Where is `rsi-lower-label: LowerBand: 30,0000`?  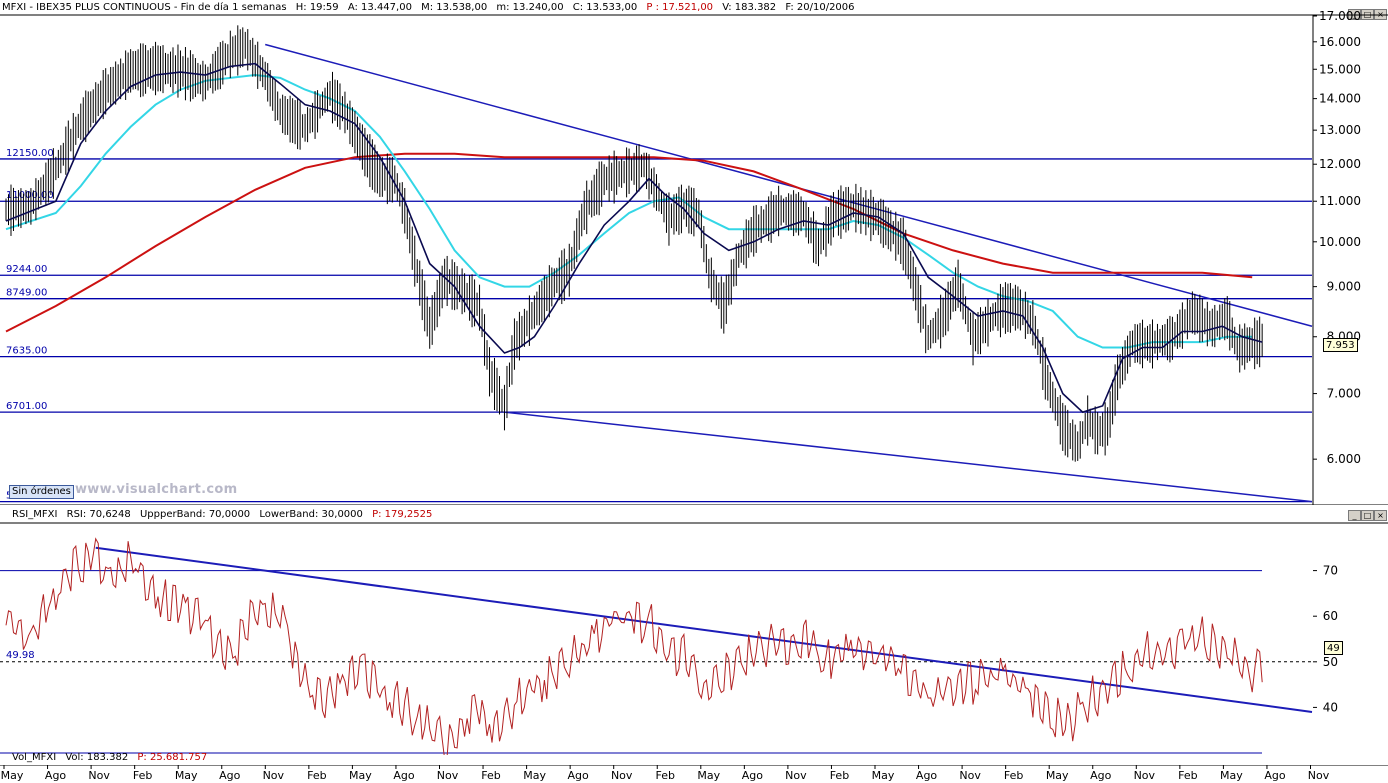 rsi-lower-label: LowerBand: 30,0000 is located at coordinates (311, 514).